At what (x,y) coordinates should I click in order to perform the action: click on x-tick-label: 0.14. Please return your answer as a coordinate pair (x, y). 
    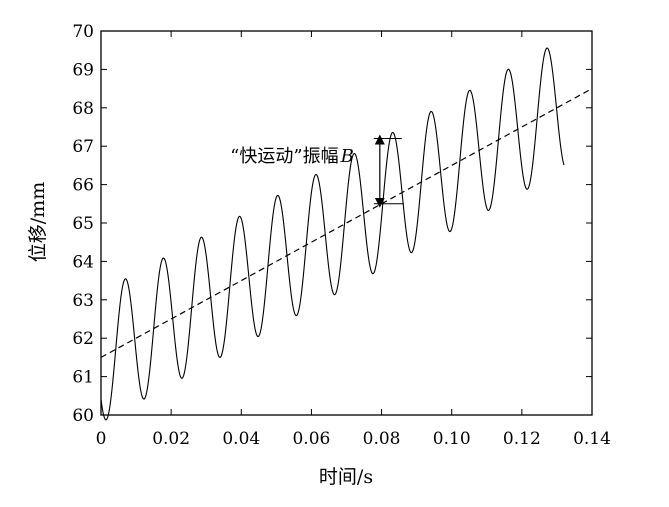
    Looking at the image, I should click on (592, 439).